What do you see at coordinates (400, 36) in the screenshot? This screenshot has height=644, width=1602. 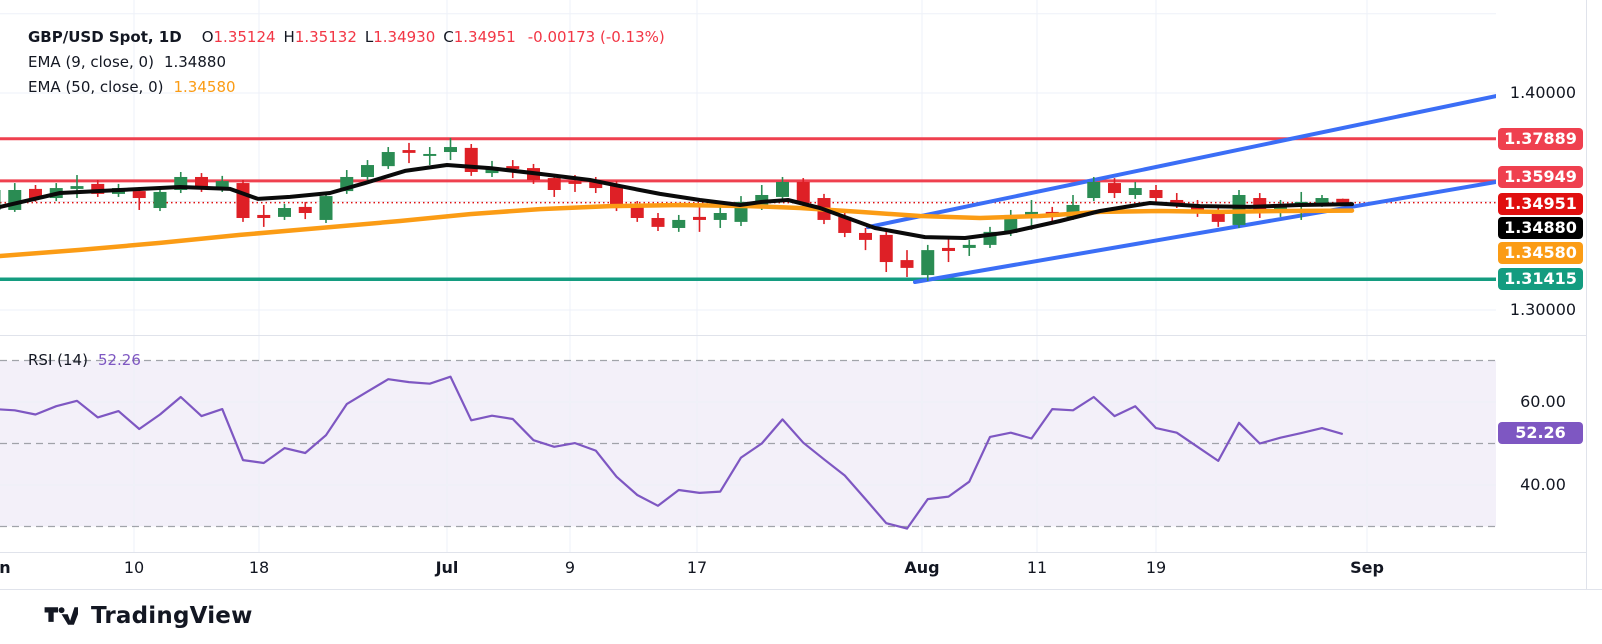 I see `low-value: L1.34930` at bounding box center [400, 36].